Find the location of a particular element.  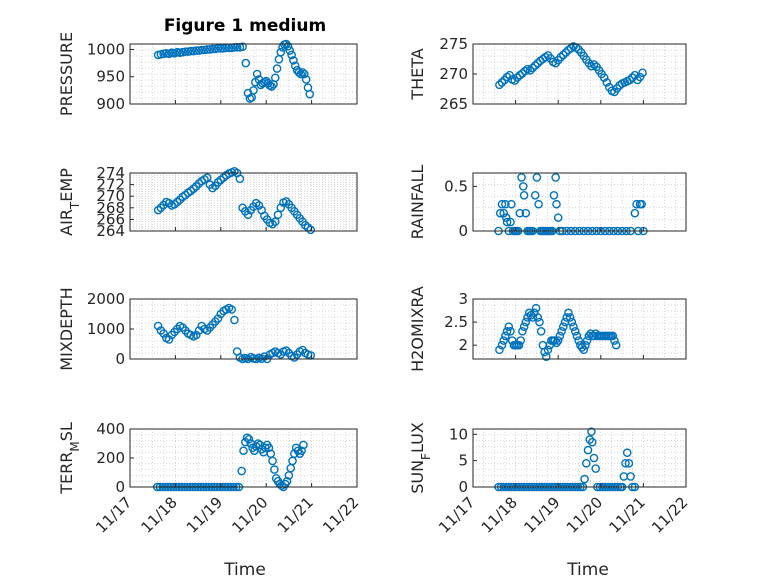

x-tick-label: 11/22 is located at coordinates (669, 514).